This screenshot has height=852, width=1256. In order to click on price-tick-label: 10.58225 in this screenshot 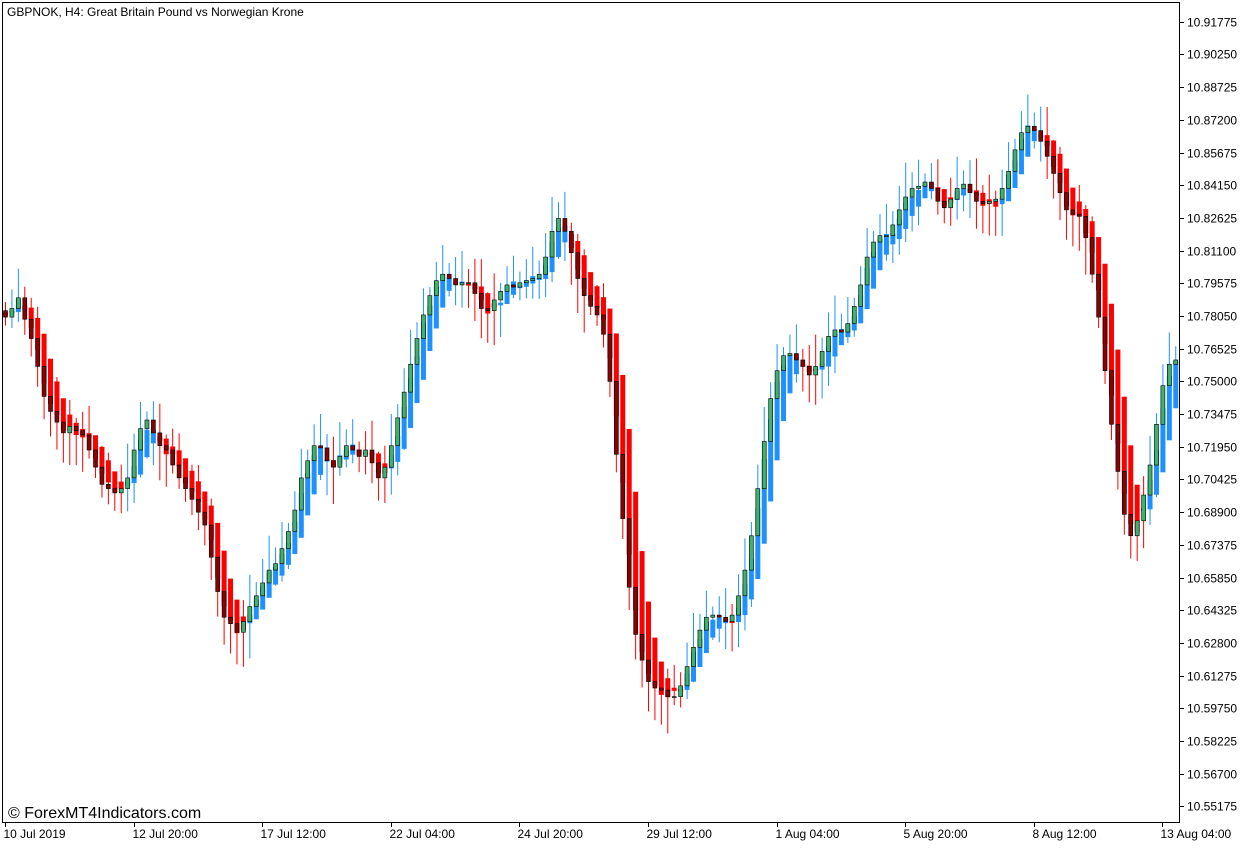, I will do `click(1212, 742)`.